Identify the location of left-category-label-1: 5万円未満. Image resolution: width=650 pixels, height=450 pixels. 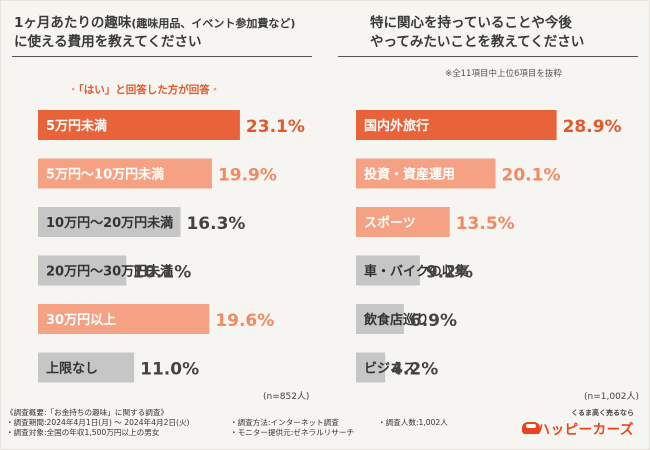
(76, 126).